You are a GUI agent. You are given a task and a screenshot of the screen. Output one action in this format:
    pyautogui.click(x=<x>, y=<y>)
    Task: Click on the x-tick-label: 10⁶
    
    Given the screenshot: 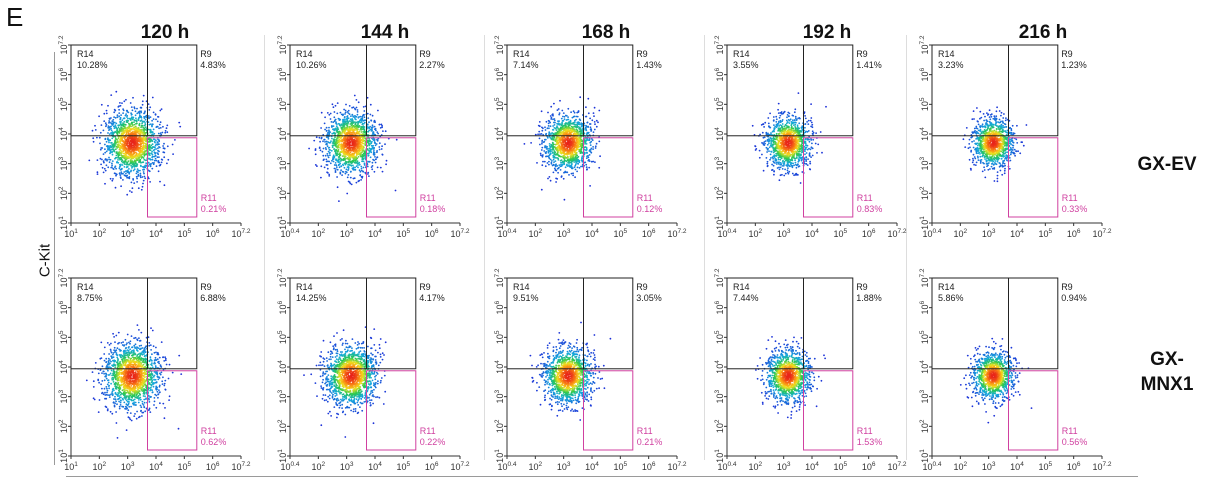 What is the action you would take?
    pyautogui.click(x=432, y=233)
    